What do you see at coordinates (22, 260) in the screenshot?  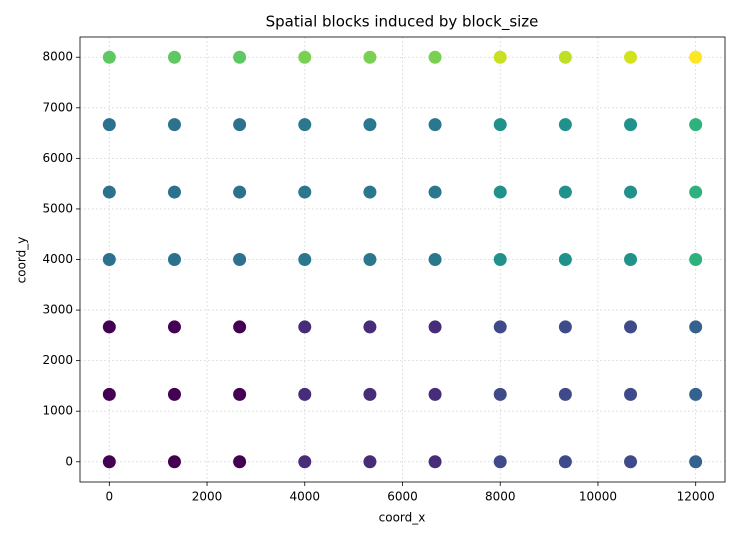 I see `y-axis-label: coord_y` at bounding box center [22, 260].